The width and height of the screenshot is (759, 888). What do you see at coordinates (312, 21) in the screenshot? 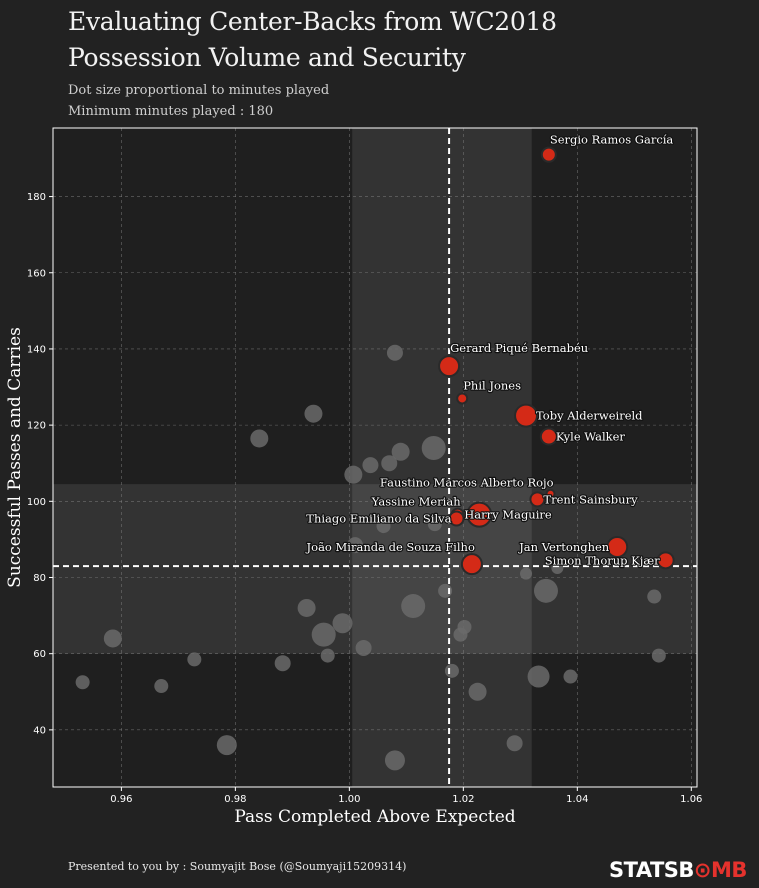
I see `title-line-1: Evaluating Center-Backs from WC2018` at bounding box center [312, 21].